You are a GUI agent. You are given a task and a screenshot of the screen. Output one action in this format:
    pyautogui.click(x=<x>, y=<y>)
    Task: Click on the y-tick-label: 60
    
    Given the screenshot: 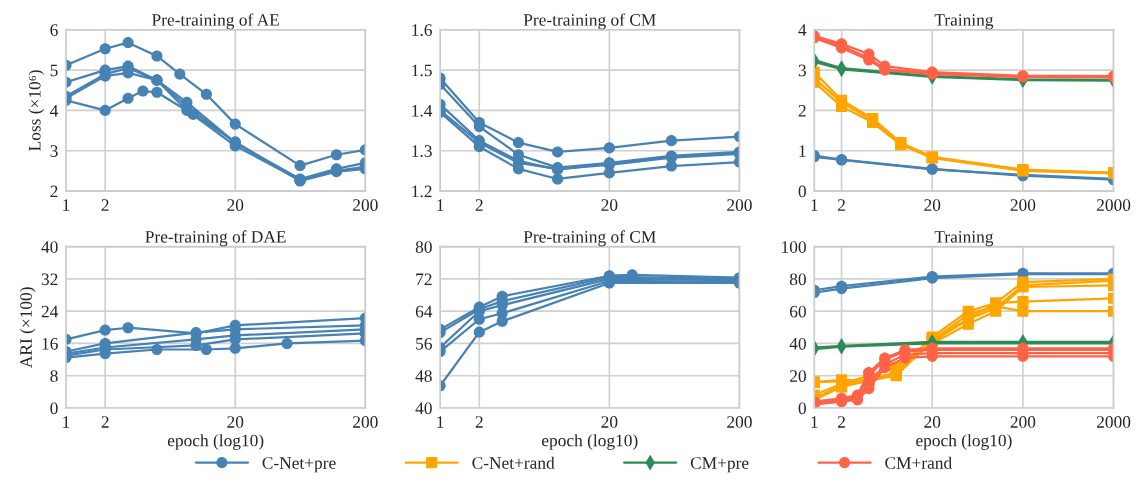 What is the action you would take?
    pyautogui.click(x=798, y=311)
    